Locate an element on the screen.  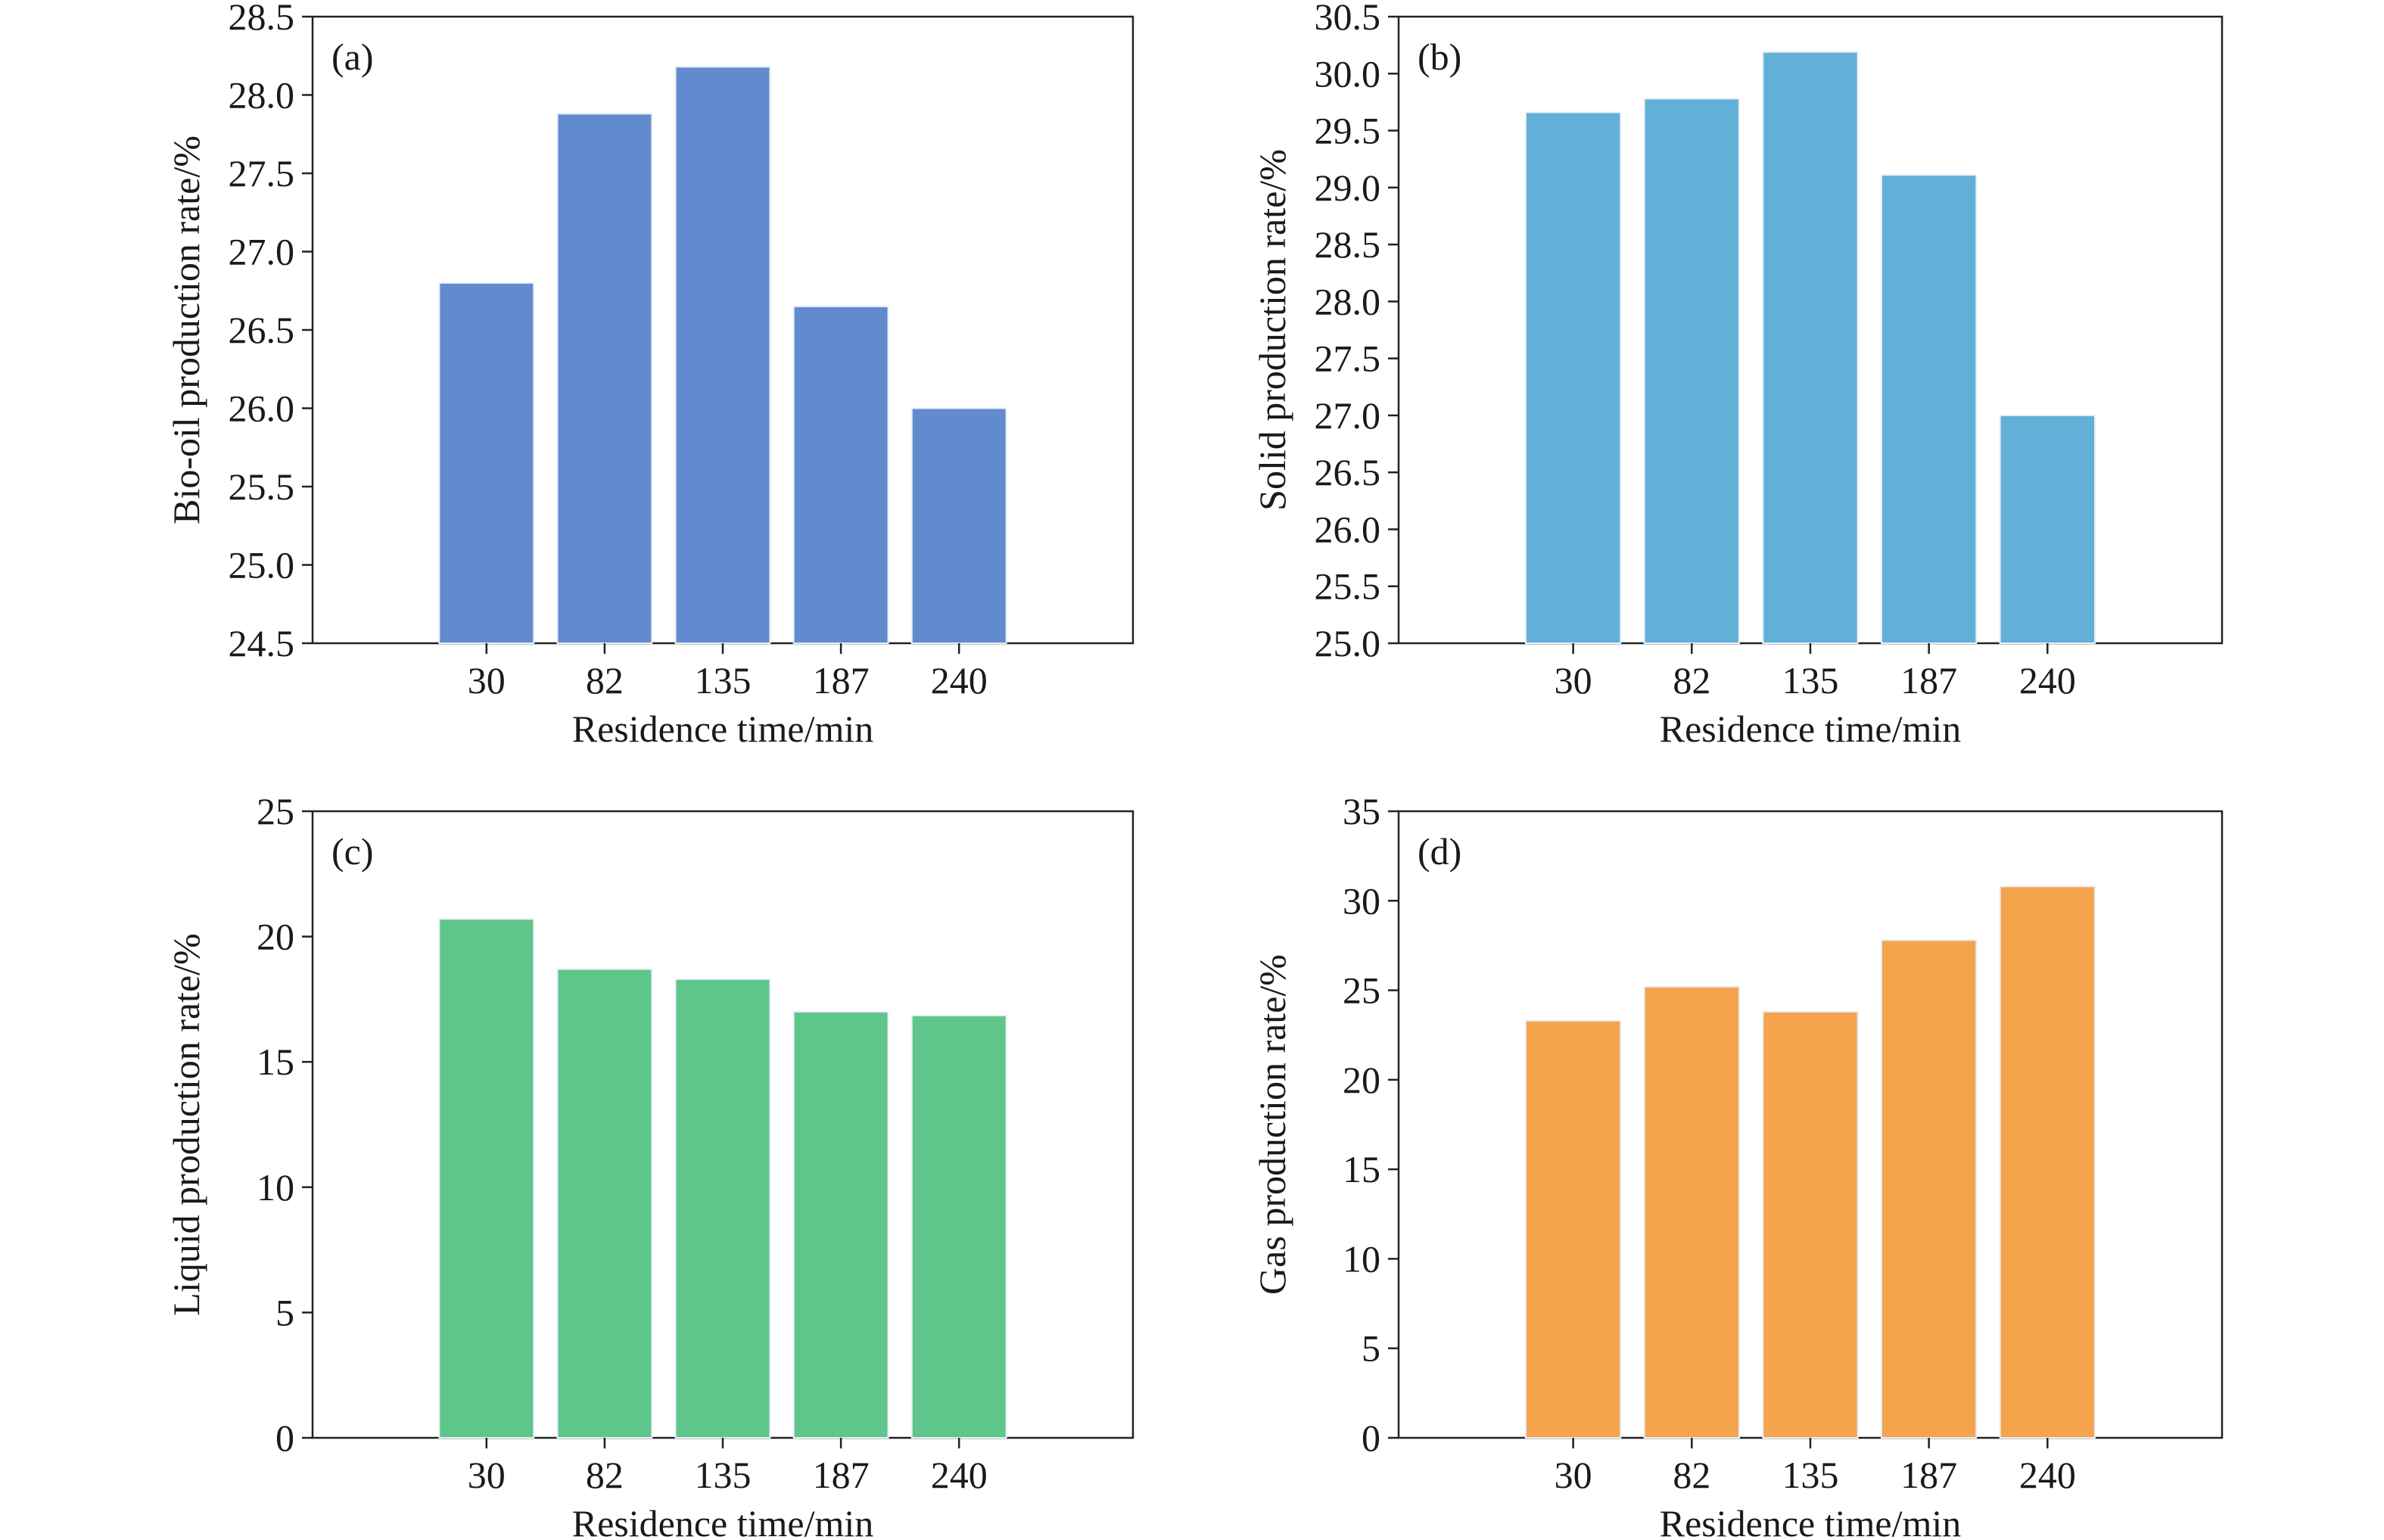
y-axis-label: Gas production rate/% is located at coordinates (1272, 1124).